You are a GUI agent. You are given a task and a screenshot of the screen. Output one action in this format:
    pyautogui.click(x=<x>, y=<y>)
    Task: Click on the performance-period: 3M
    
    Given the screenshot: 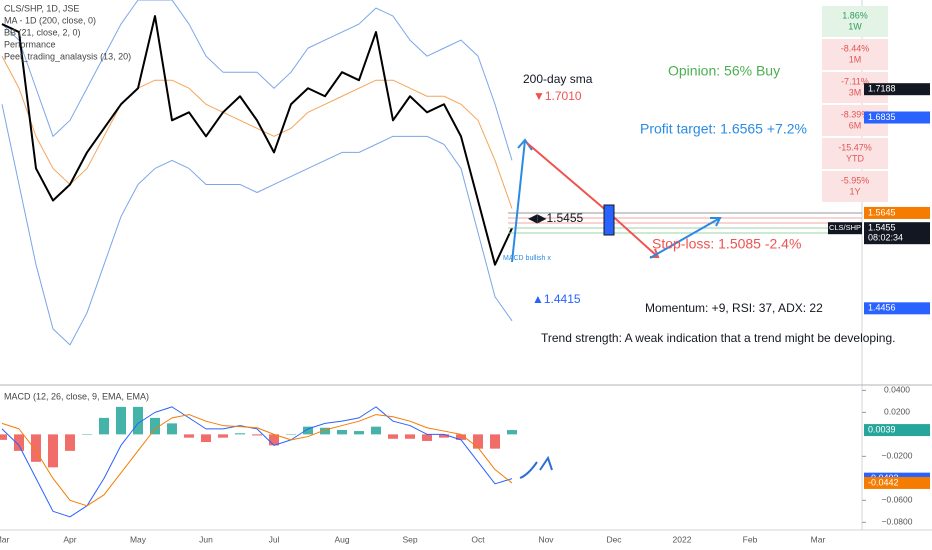 What is the action you would take?
    pyautogui.click(x=855, y=92)
    